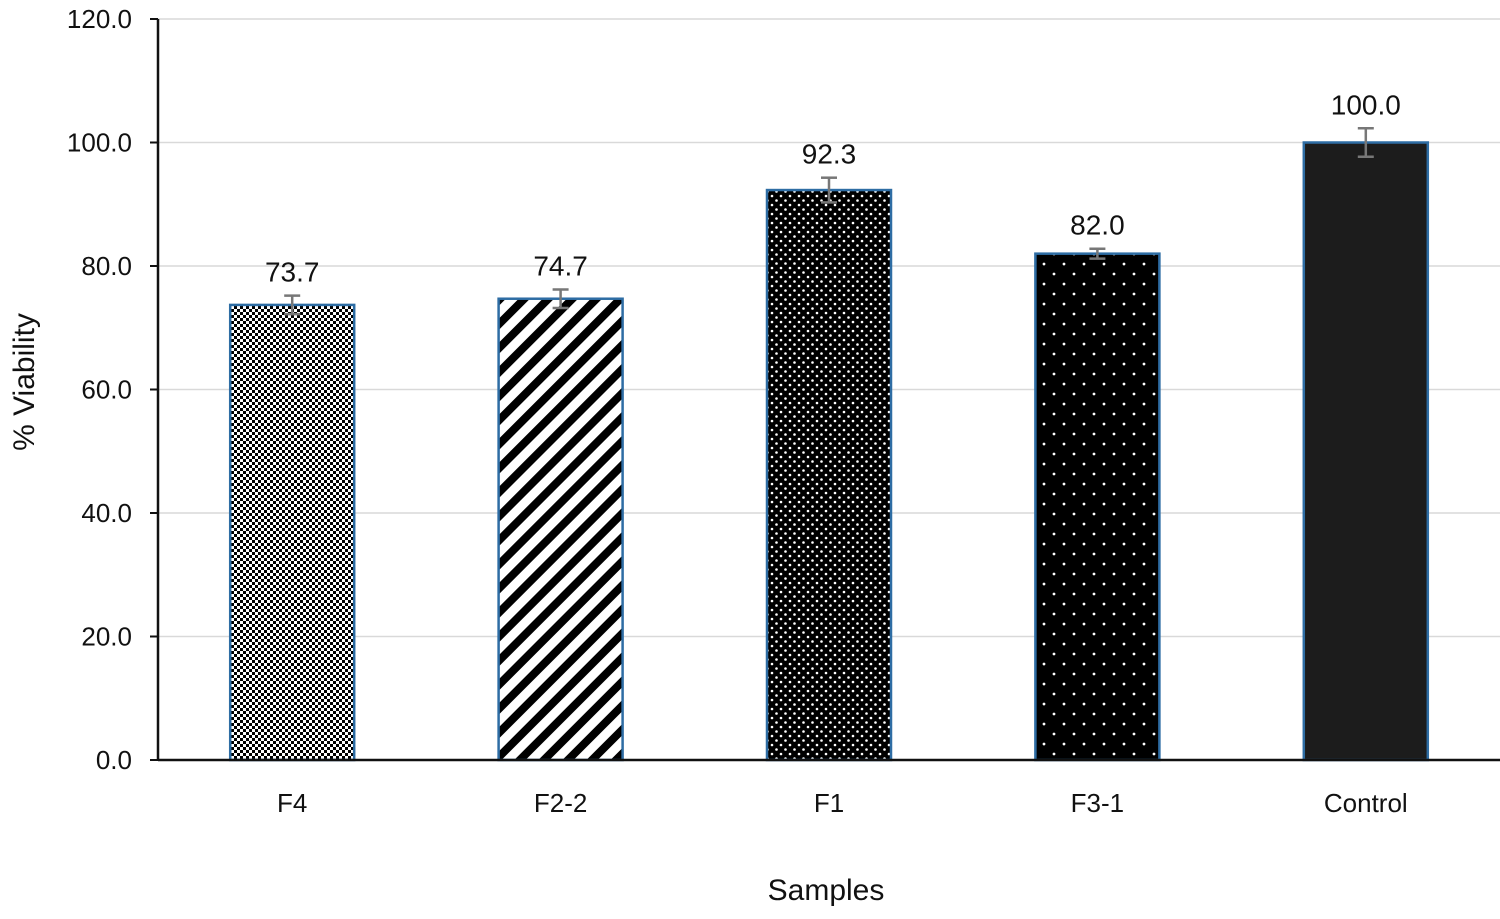 The height and width of the screenshot is (919, 1500). Describe the element at coordinates (1366, 451) in the screenshot. I see `bar-control` at that location.